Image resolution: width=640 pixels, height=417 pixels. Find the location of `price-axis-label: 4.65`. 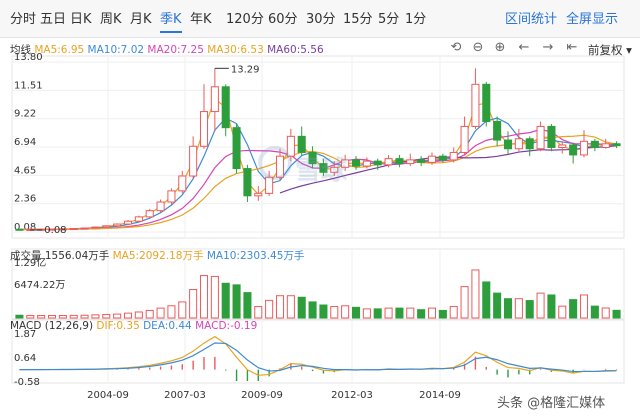

price-axis-label: 4.65 is located at coordinates (25, 170).